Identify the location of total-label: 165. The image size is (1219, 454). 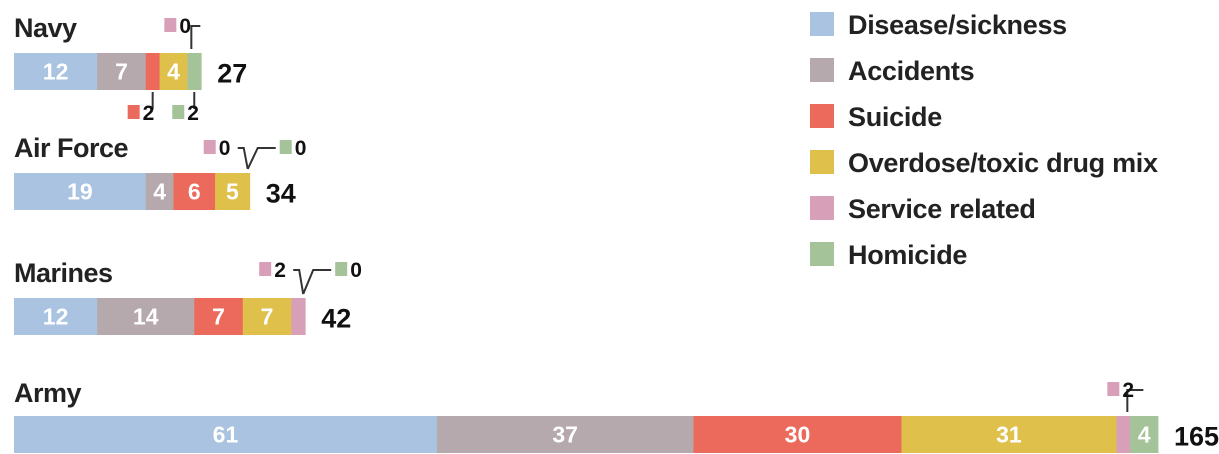
(1196, 437).